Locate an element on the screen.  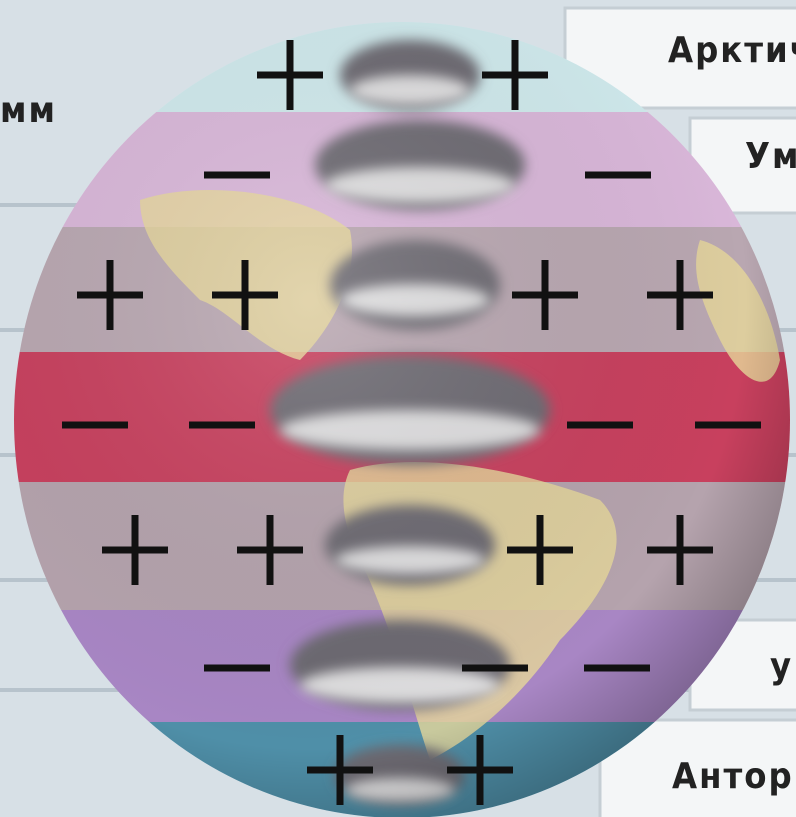
left-label: мм is located at coordinates (28, 110).